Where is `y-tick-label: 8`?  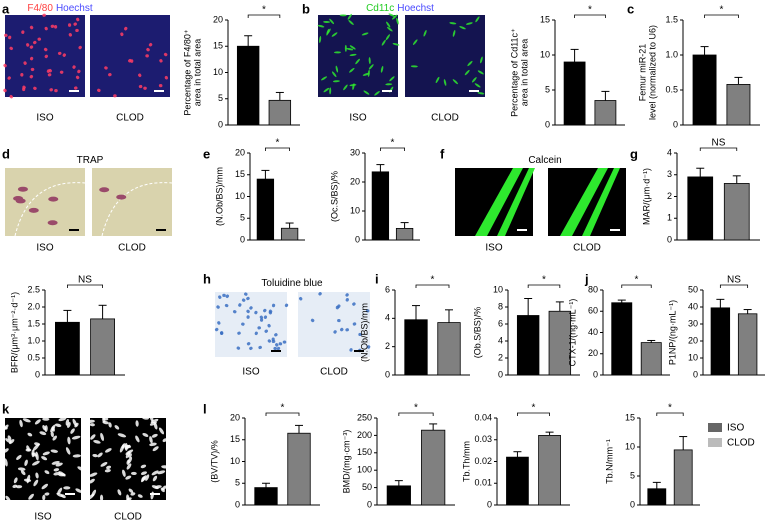 y-tick-label: 8 is located at coordinates (500, 306).